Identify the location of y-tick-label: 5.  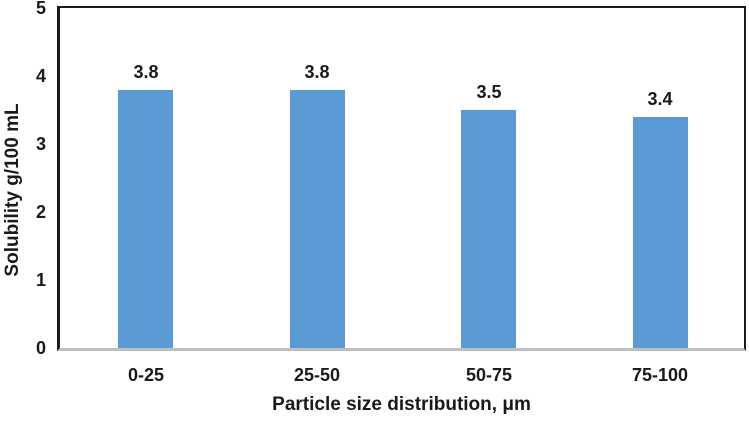
(40, 9).